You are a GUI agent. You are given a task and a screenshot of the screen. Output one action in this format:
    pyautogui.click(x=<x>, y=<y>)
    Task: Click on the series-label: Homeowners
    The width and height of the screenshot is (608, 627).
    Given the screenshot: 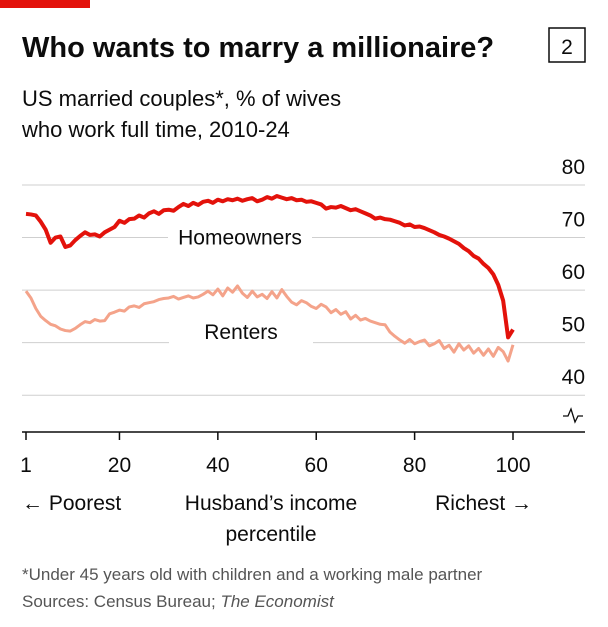 What is the action you would take?
    pyautogui.click(x=240, y=238)
    